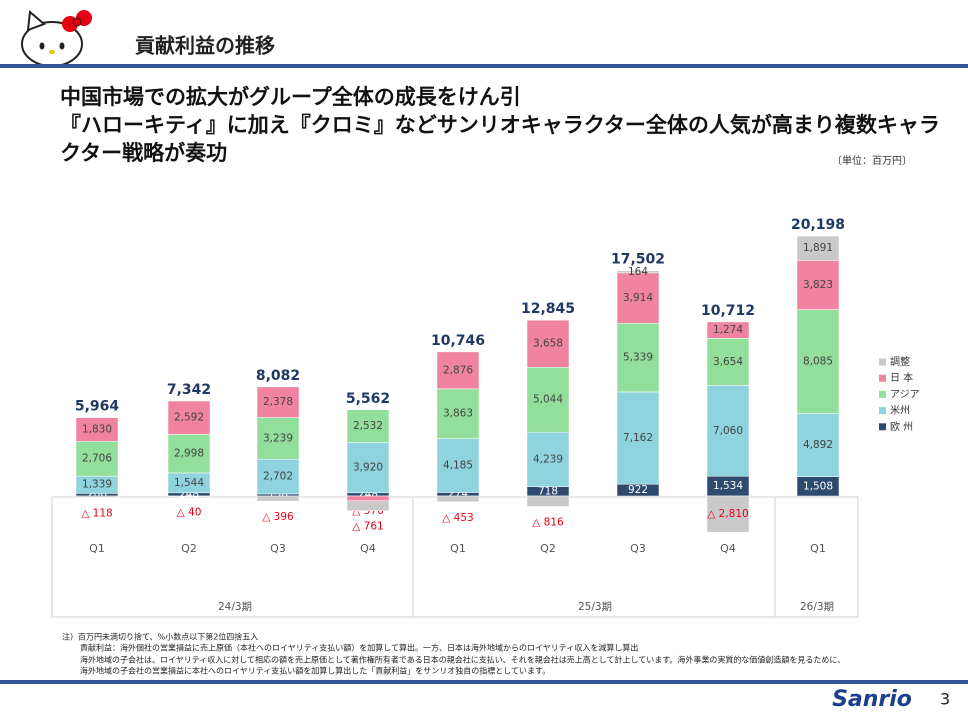 The width and height of the screenshot is (968, 723). Describe the element at coordinates (56, 38) in the screenshot. I see `kitty-icon` at that location.